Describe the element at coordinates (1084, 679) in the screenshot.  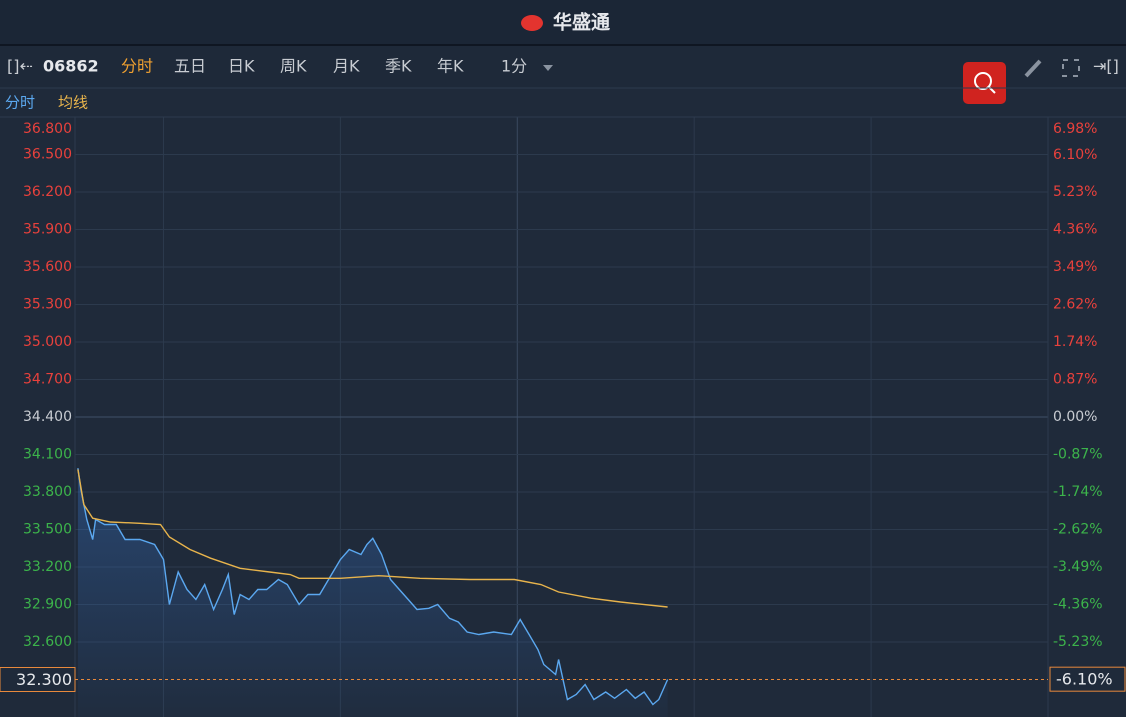
I see `last-change-label: -6.10%` at that location.